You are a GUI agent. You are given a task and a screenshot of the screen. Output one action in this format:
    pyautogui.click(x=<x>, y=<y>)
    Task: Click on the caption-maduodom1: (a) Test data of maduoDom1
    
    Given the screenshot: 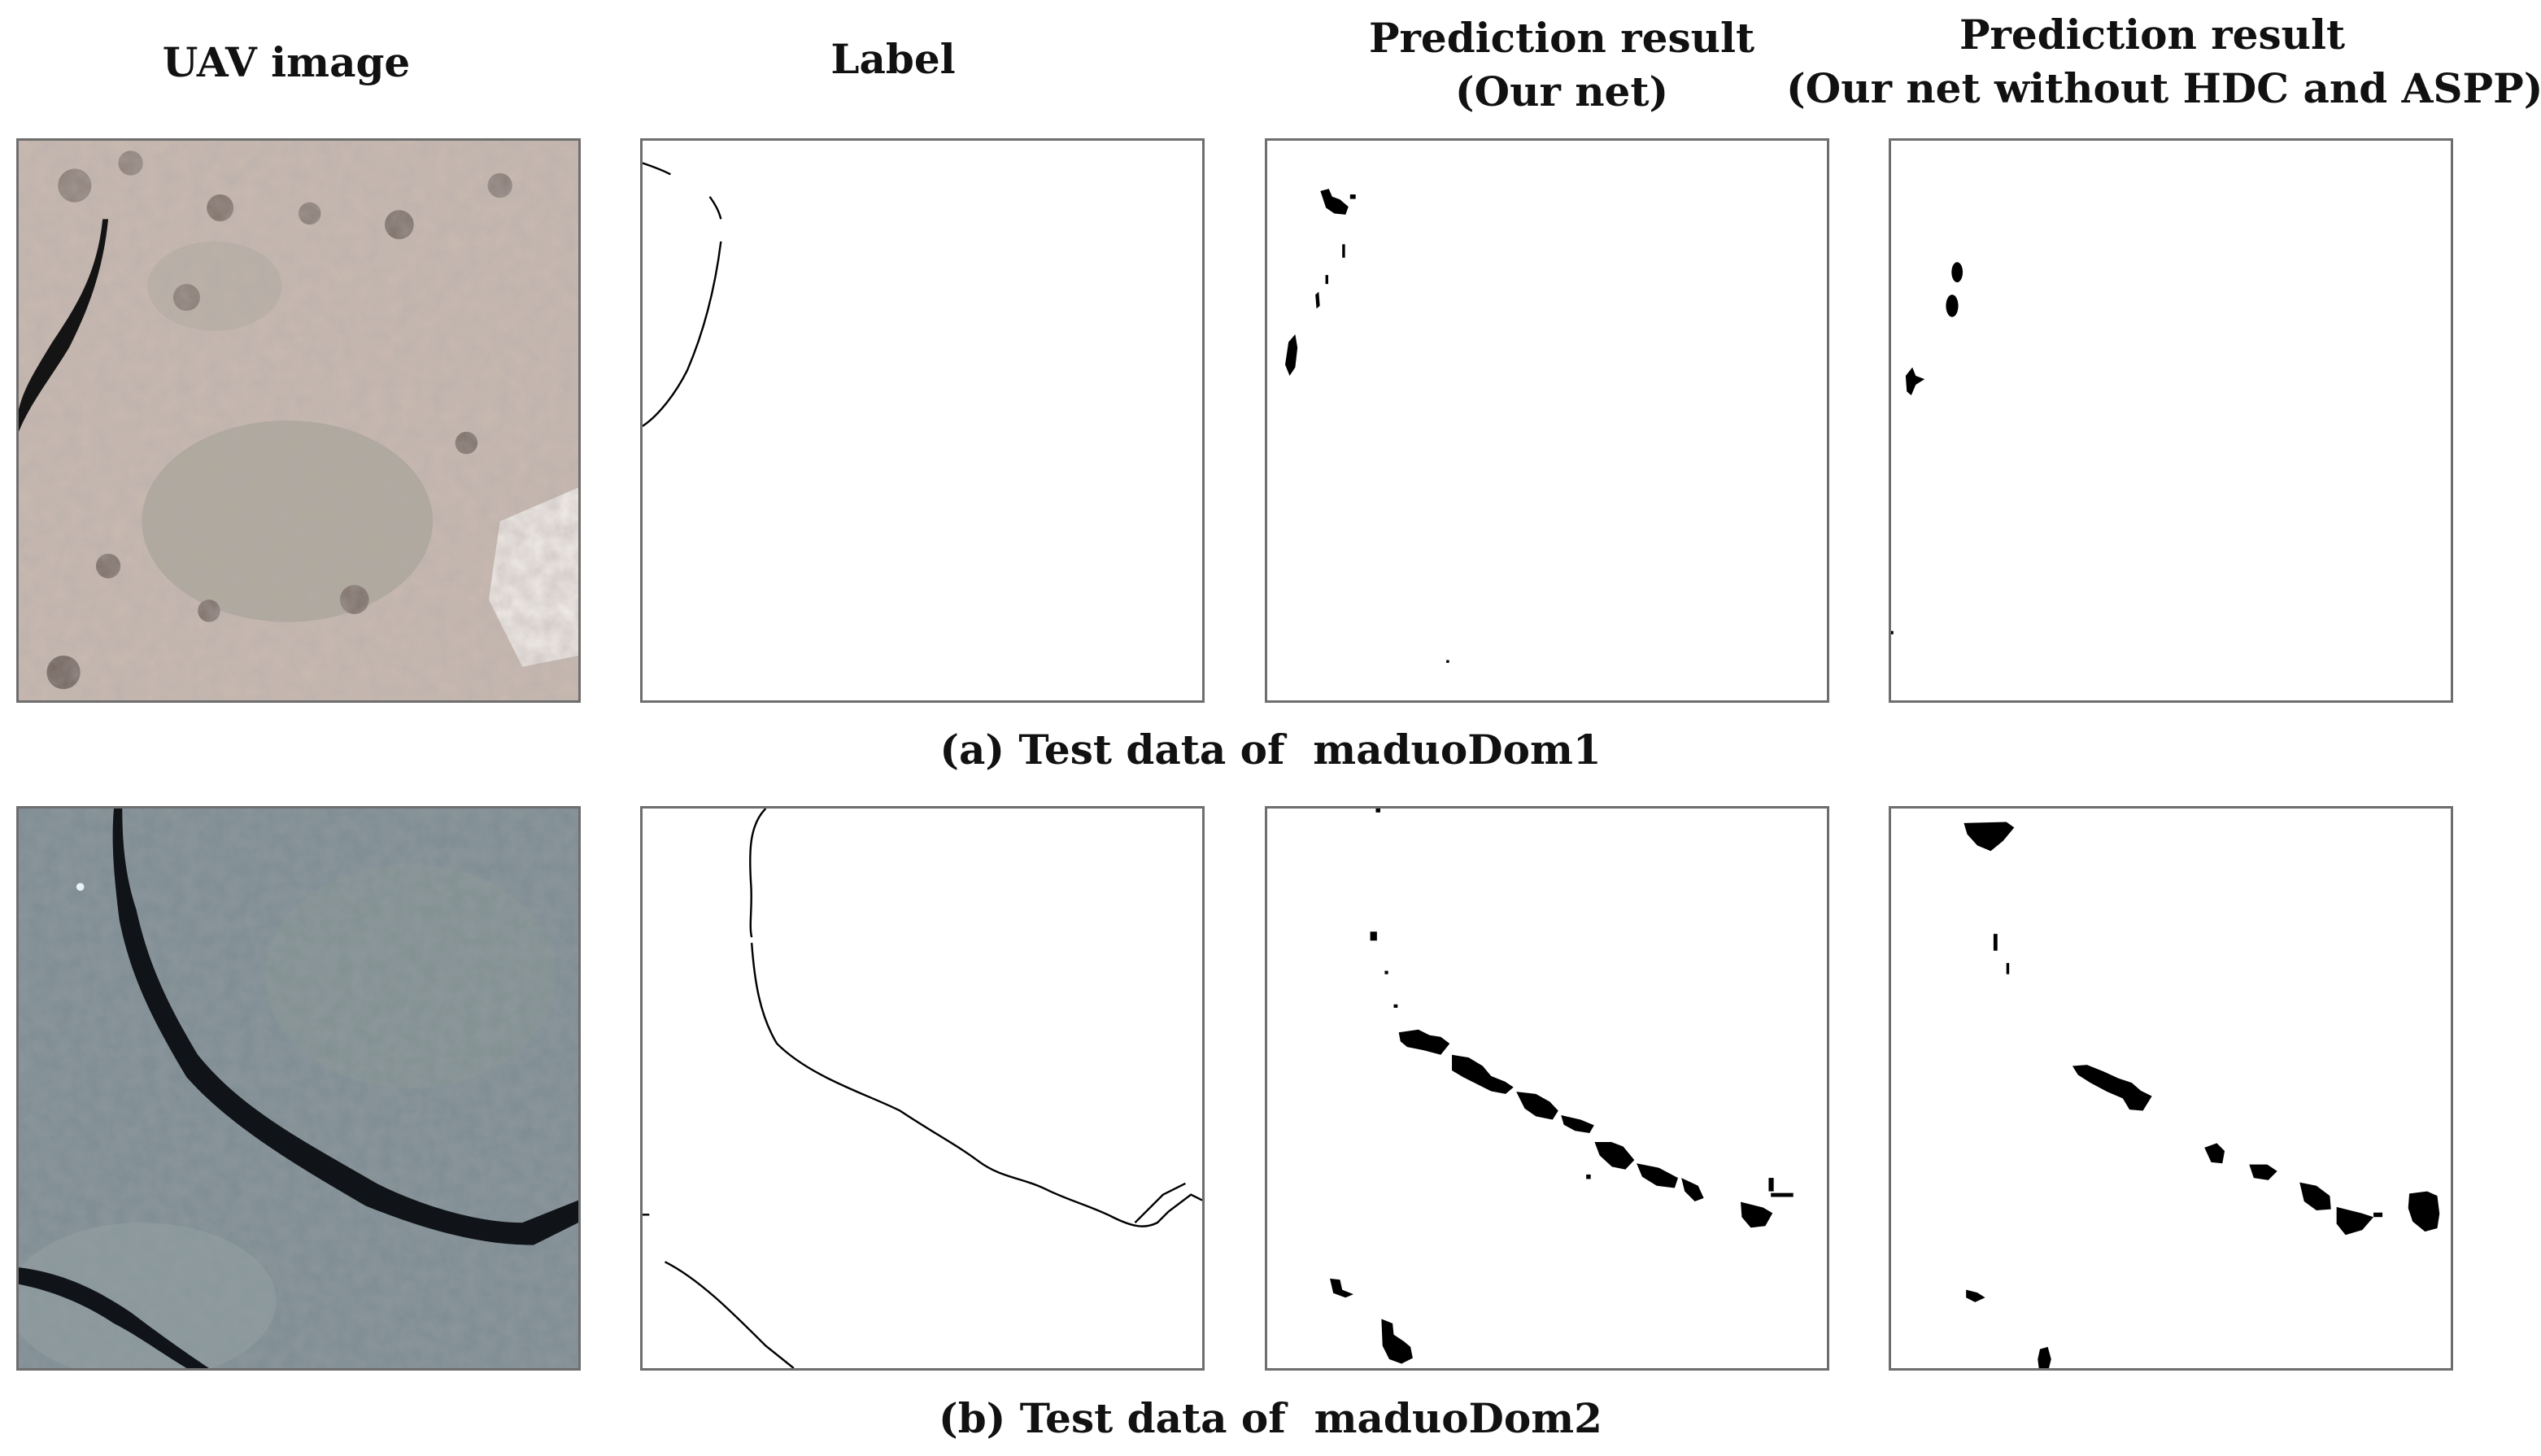 What is the action you would take?
    pyautogui.click(x=1270, y=750)
    